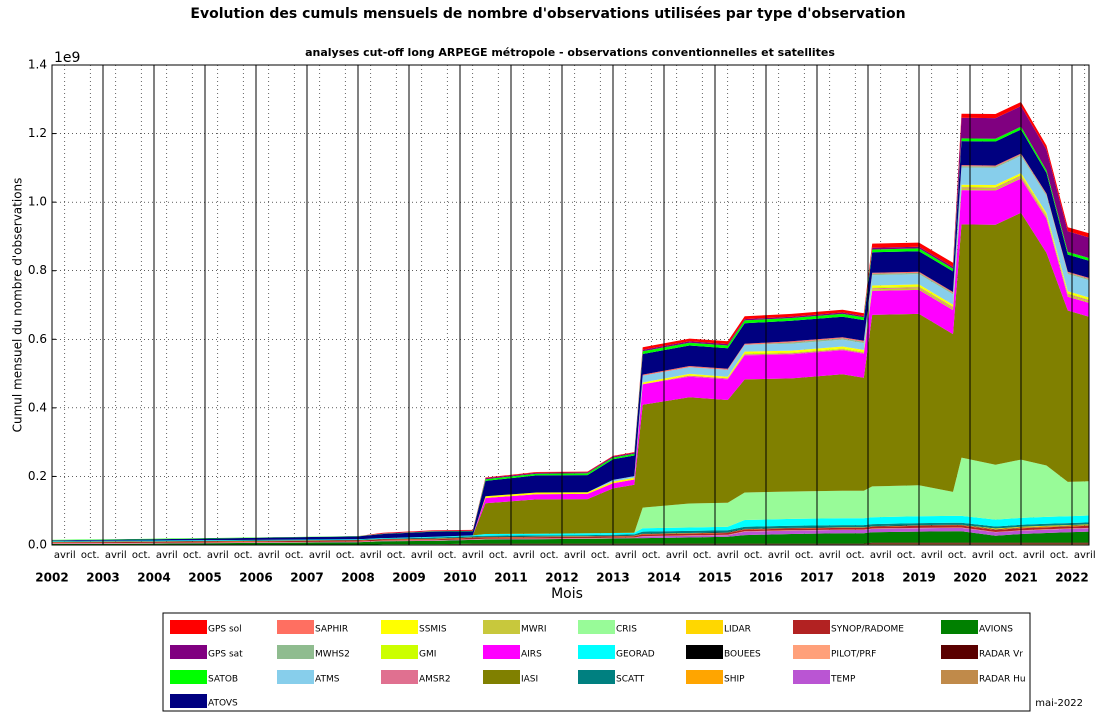  Describe the element at coordinates (742, 655) in the screenshot. I see `legend-label: BOUEES` at that location.